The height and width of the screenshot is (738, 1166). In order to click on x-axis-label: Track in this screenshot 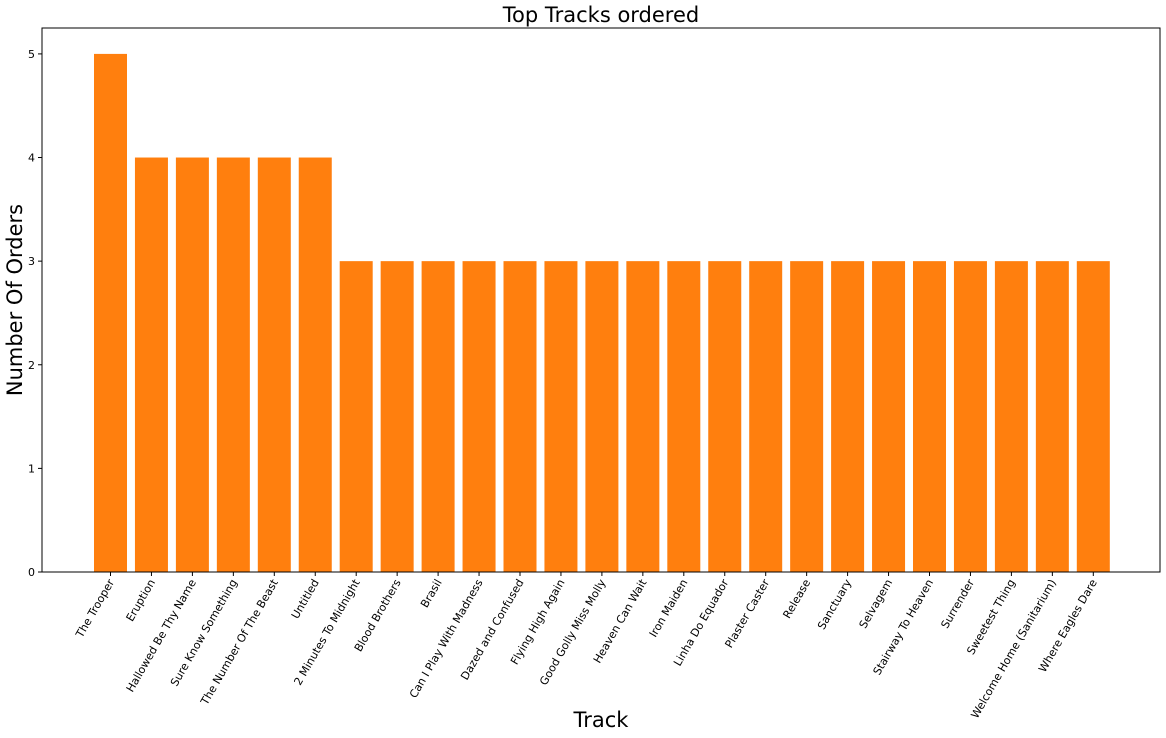, I will do `click(601, 720)`.